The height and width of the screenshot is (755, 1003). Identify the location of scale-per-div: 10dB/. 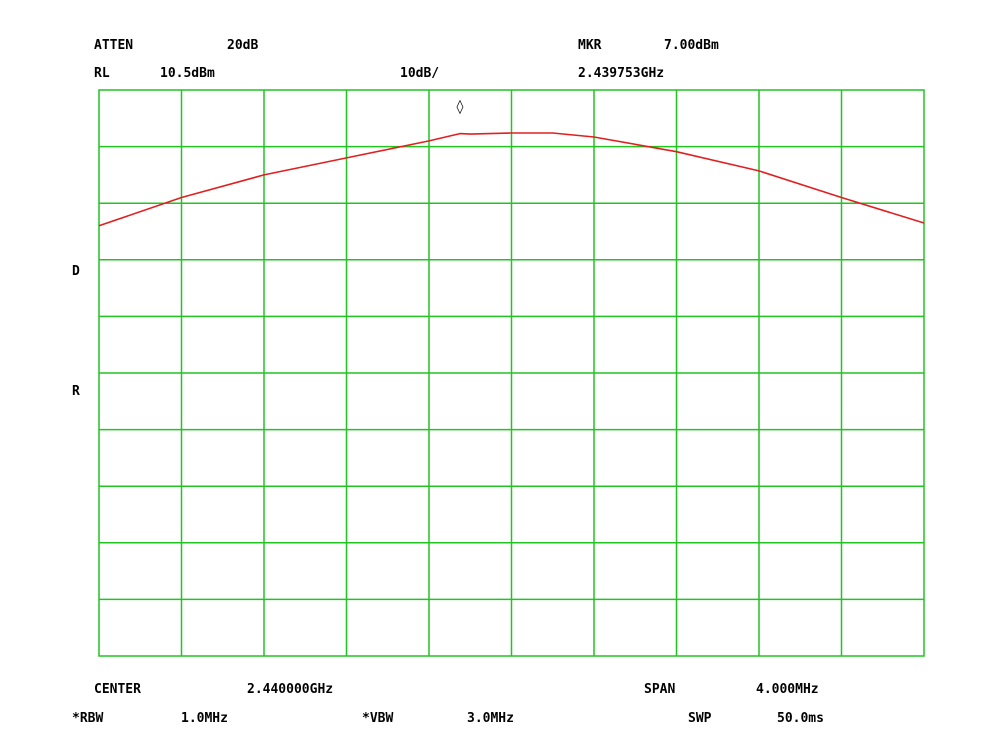
(420, 73).